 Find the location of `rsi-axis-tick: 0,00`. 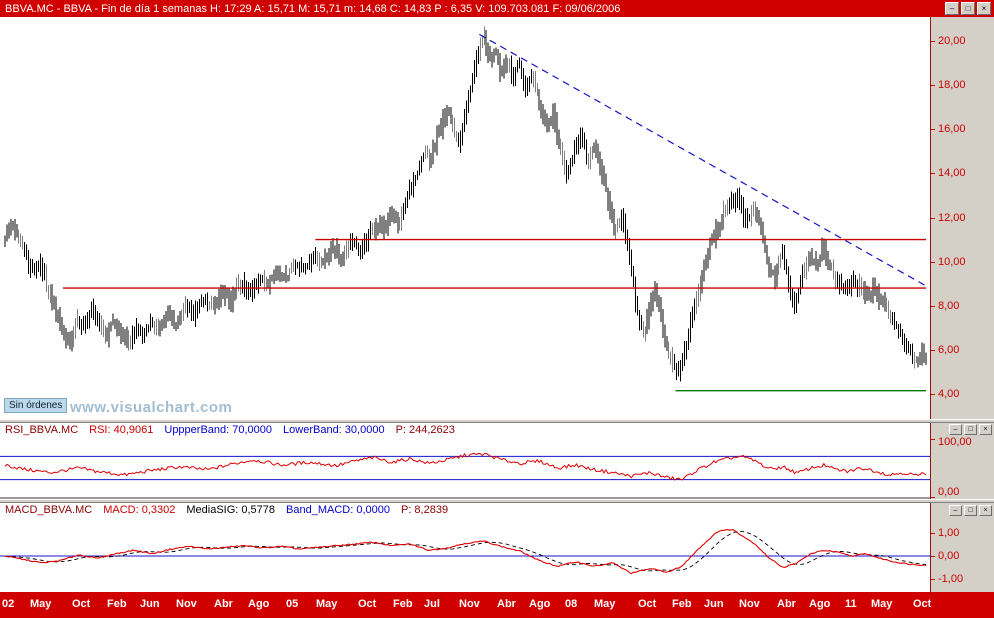

rsi-axis-tick: 0,00 is located at coordinates (949, 492).